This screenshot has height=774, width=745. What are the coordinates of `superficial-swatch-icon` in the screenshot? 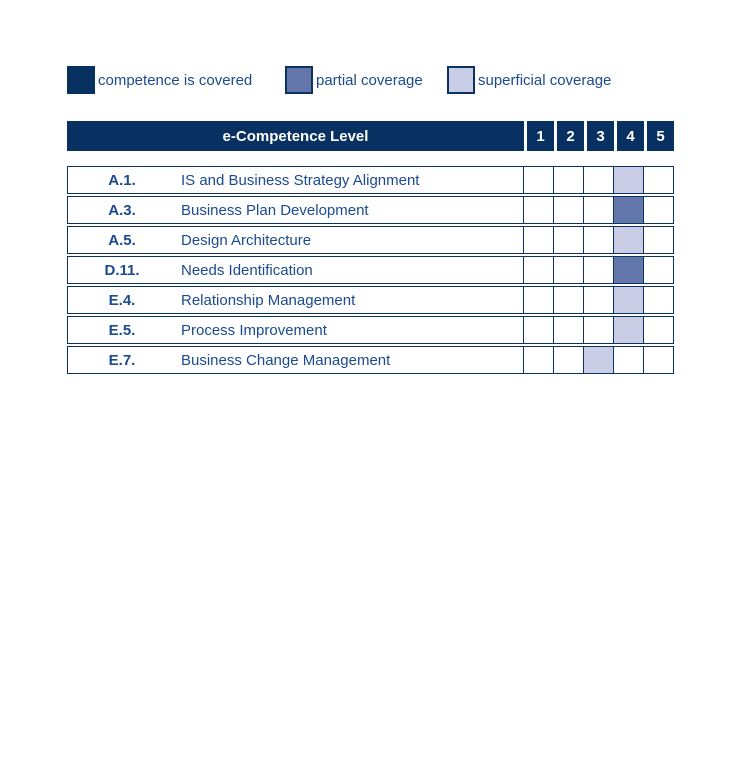 It's located at (461, 80).